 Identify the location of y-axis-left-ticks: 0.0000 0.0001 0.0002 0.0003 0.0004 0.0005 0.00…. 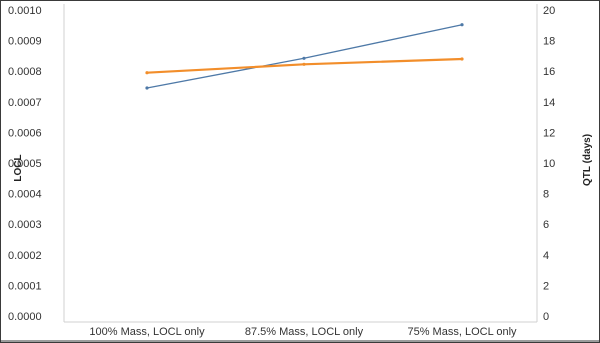
(25, 164).